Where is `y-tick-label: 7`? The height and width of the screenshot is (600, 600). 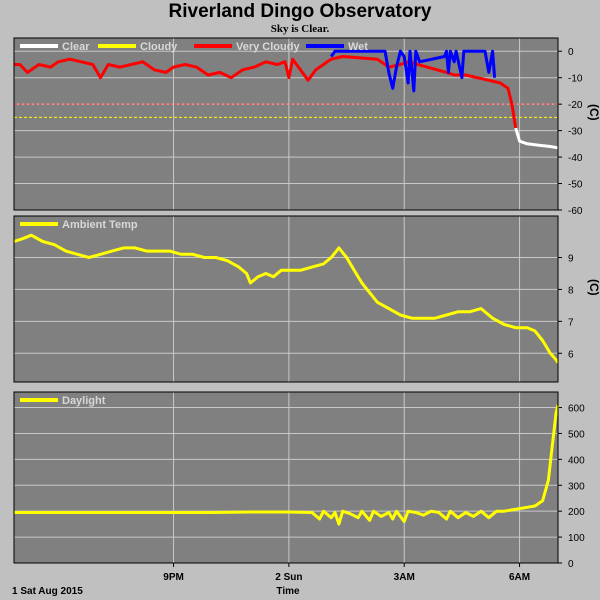 y-tick-label: 7 is located at coordinates (571, 322).